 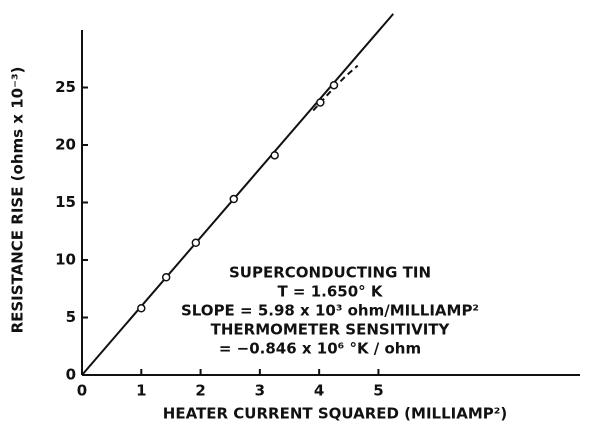 I want to click on x-tick-label: 5, so click(x=378, y=391).